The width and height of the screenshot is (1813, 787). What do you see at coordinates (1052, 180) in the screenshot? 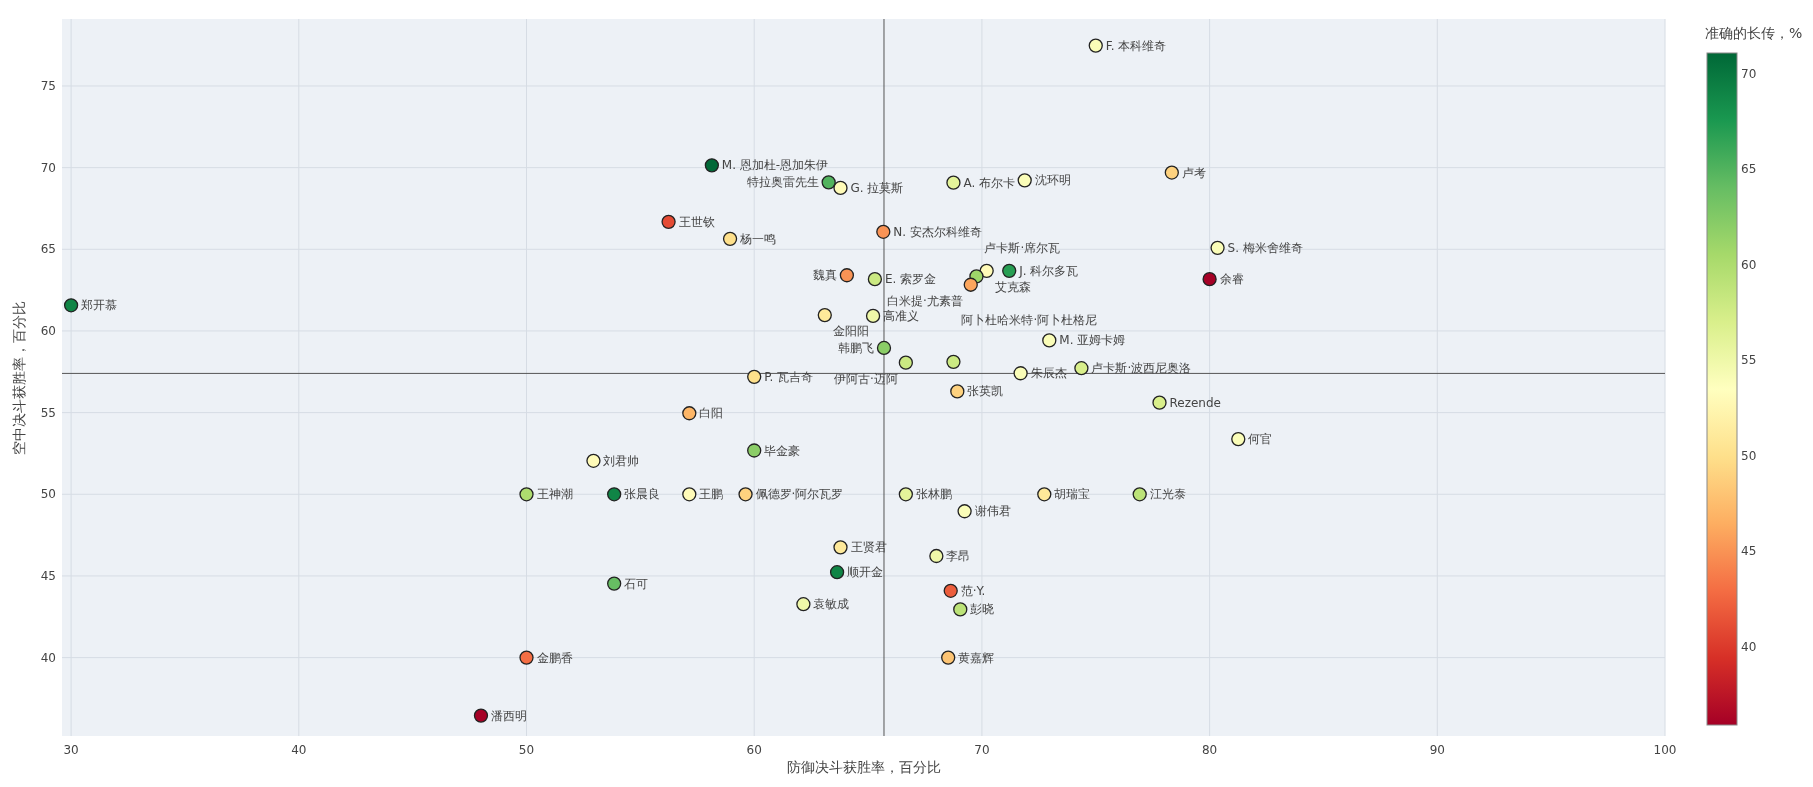
I see `annotation: 沈环明` at bounding box center [1052, 180].